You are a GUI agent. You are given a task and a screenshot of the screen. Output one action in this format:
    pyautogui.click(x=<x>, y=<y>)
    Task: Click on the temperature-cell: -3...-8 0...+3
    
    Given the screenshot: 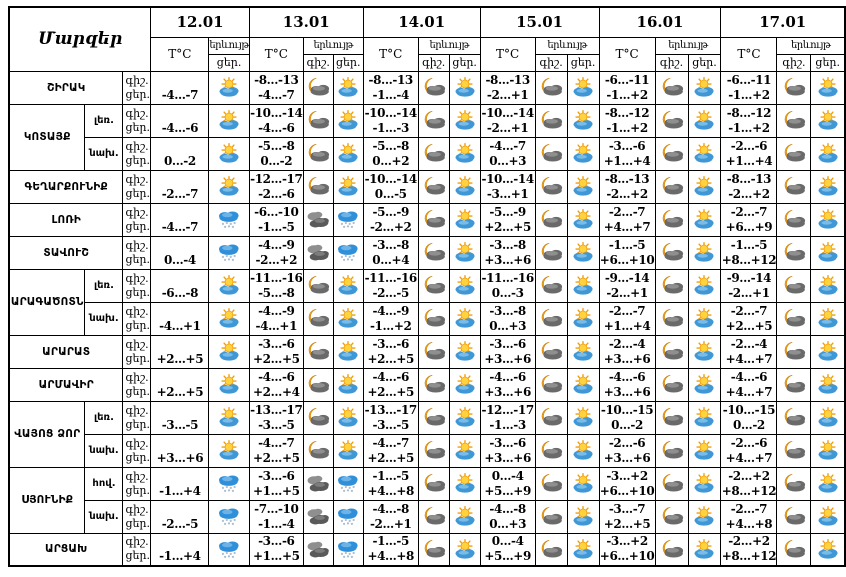 What is the action you would take?
    pyautogui.click(x=507, y=318)
    